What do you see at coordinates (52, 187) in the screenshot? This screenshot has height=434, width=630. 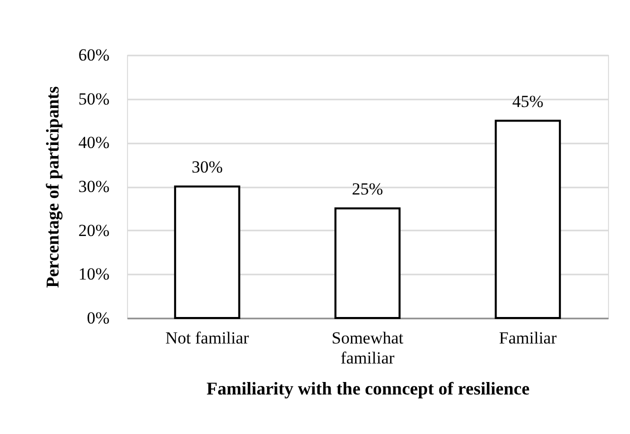 I see `y-axis-title: Percentage of participants` at bounding box center [52, 187].